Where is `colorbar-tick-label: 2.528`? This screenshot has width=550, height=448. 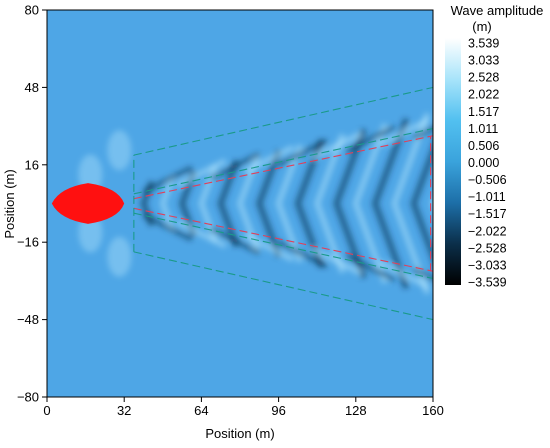 colorbar-tick-label: 2.528 is located at coordinates (483, 78).